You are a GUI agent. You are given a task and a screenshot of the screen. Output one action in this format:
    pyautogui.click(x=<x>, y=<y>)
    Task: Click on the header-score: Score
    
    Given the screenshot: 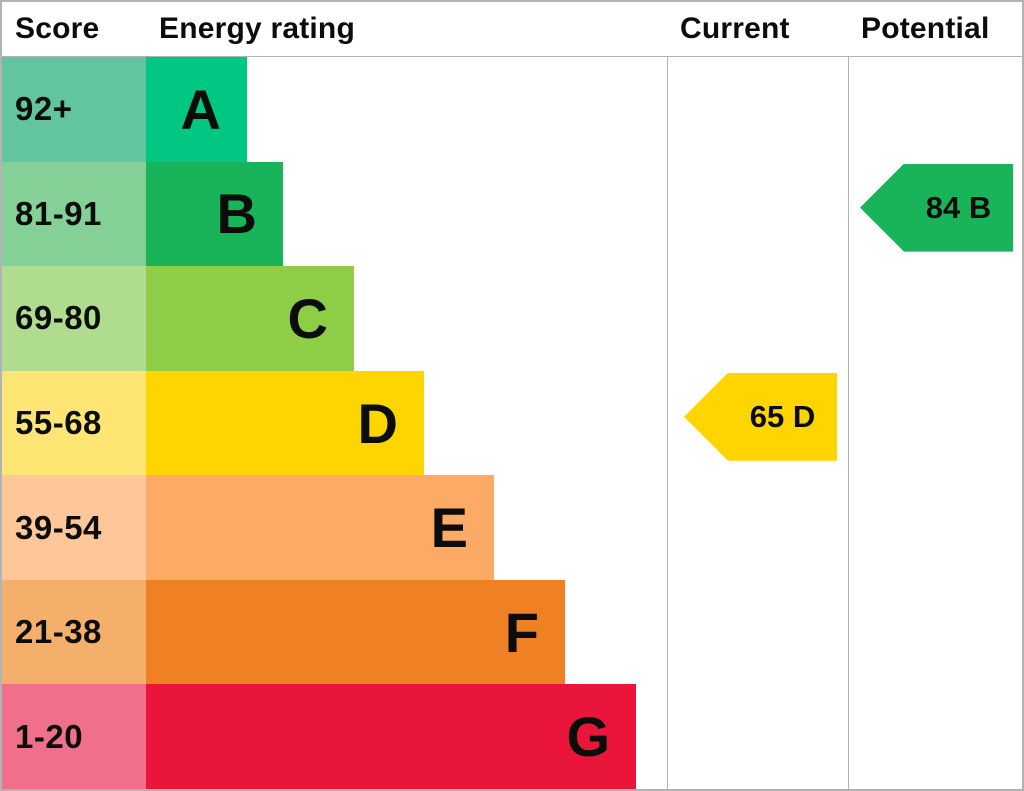 What is the action you would take?
    pyautogui.click(x=57, y=28)
    